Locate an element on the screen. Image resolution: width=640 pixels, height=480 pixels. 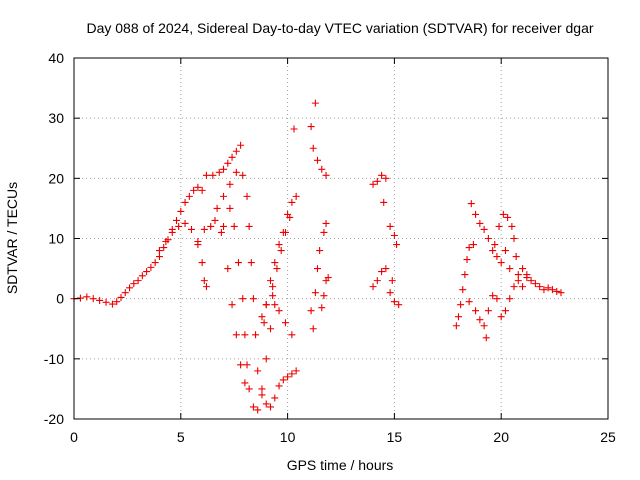
x-tick-label: 15 is located at coordinates (395, 437).